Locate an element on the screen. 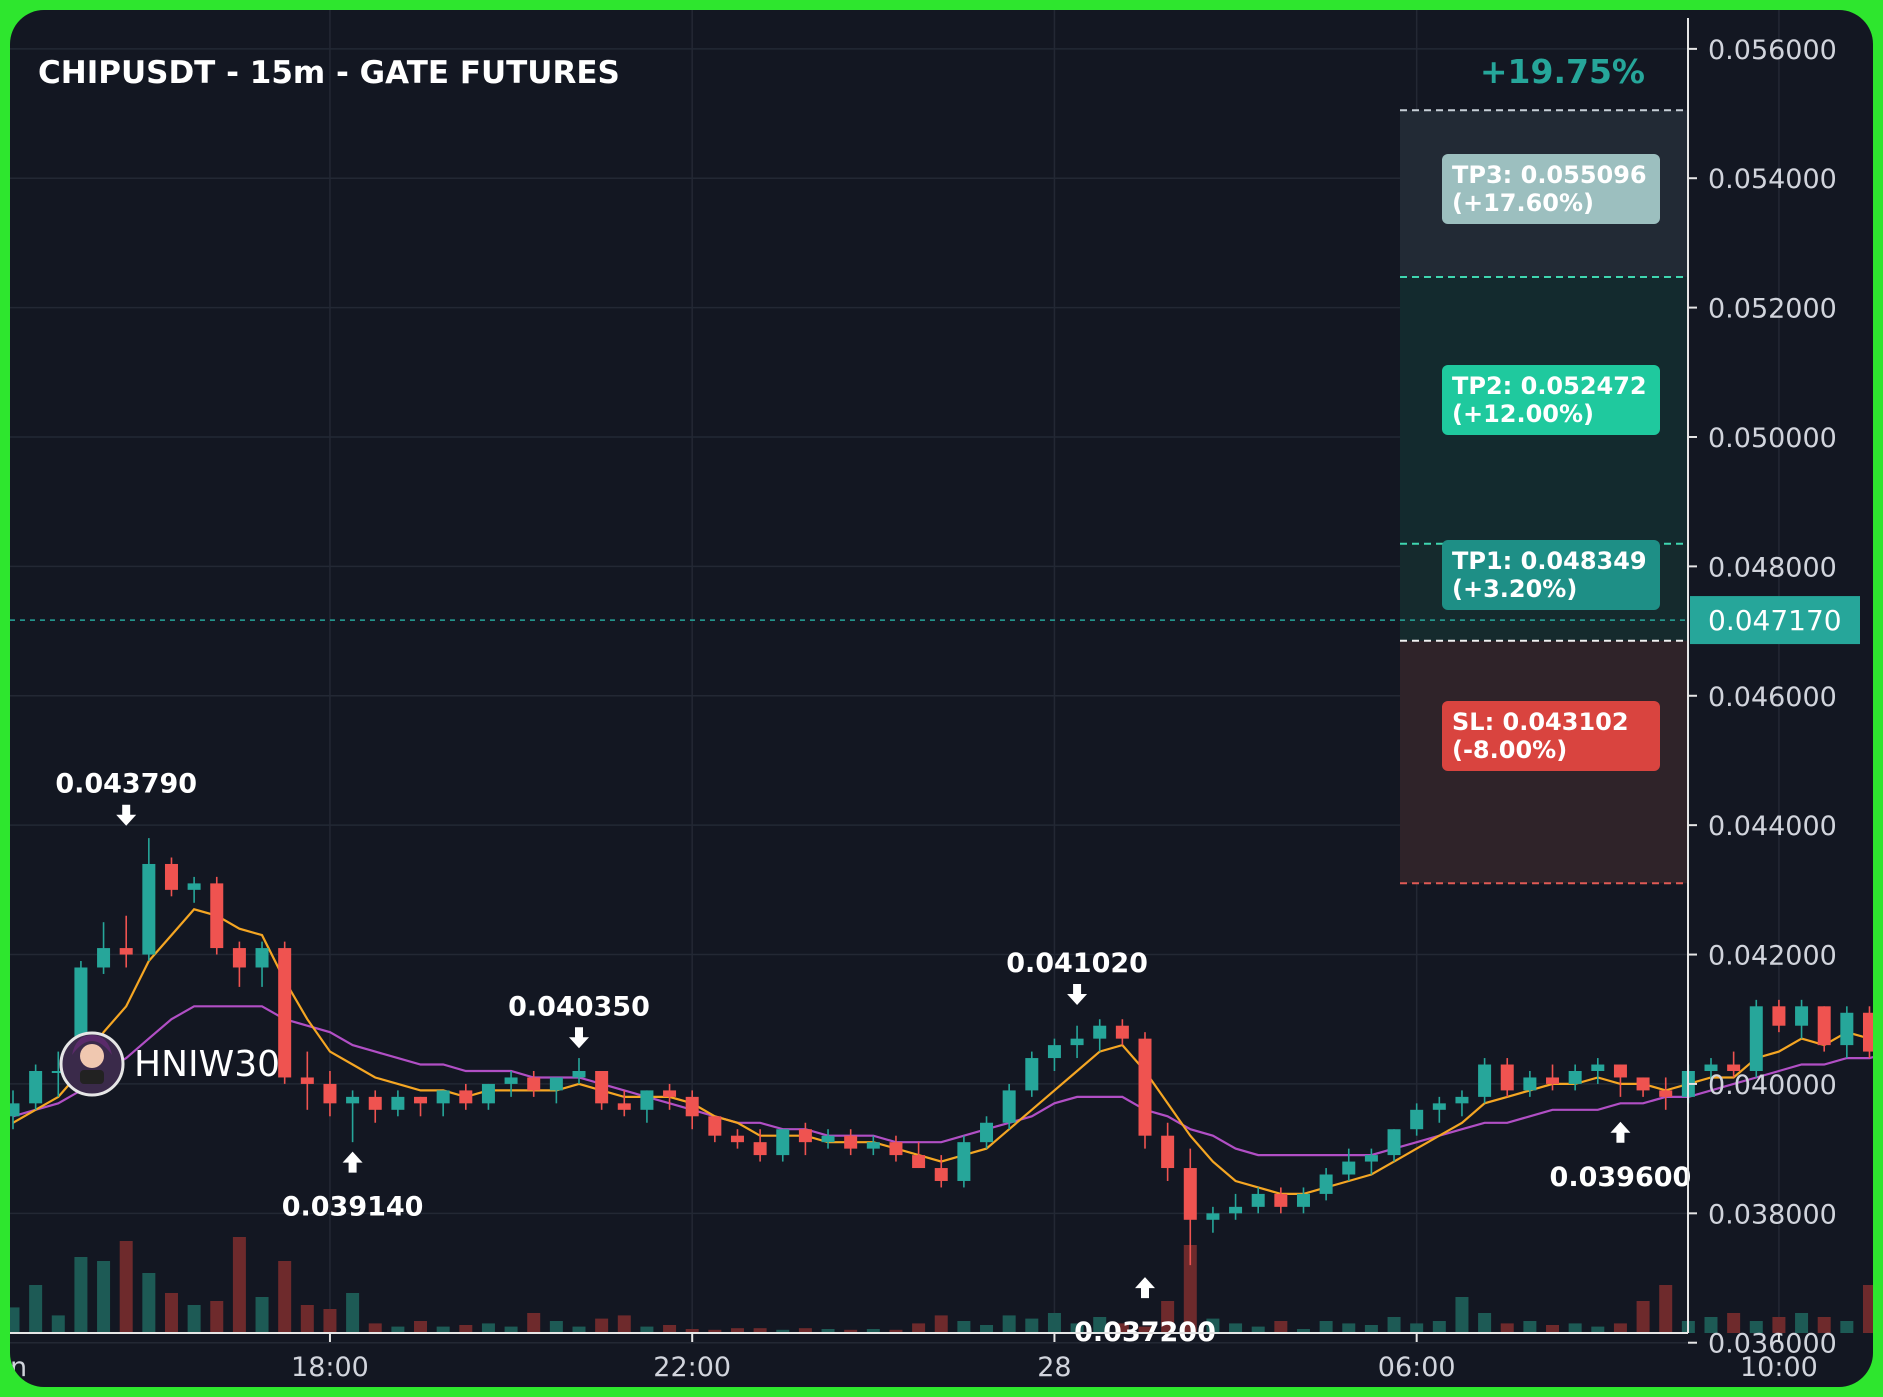 This screenshot has width=1883, height=1397. tp2-label-percent: (+12.00%) is located at coordinates (1523, 414).